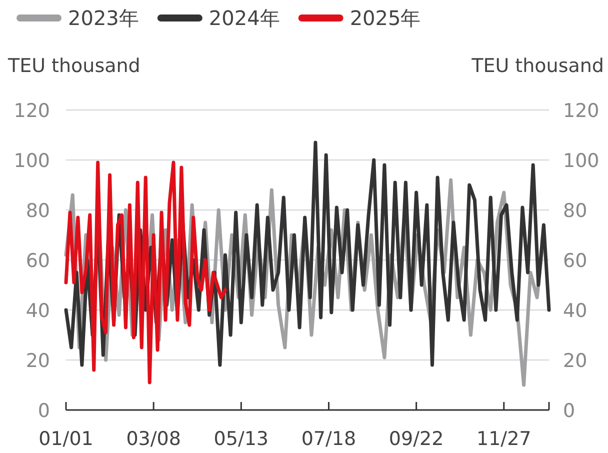 The width and height of the screenshot is (608, 453). Describe the element at coordinates (581, 111) in the screenshot. I see `y2-tick-label: 120` at that location.